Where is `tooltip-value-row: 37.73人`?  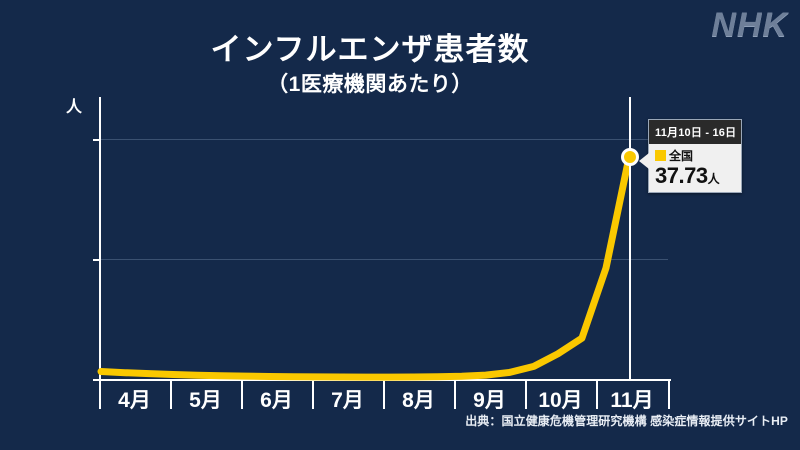
tooltip-value-row: 37.73人 is located at coordinates (695, 175).